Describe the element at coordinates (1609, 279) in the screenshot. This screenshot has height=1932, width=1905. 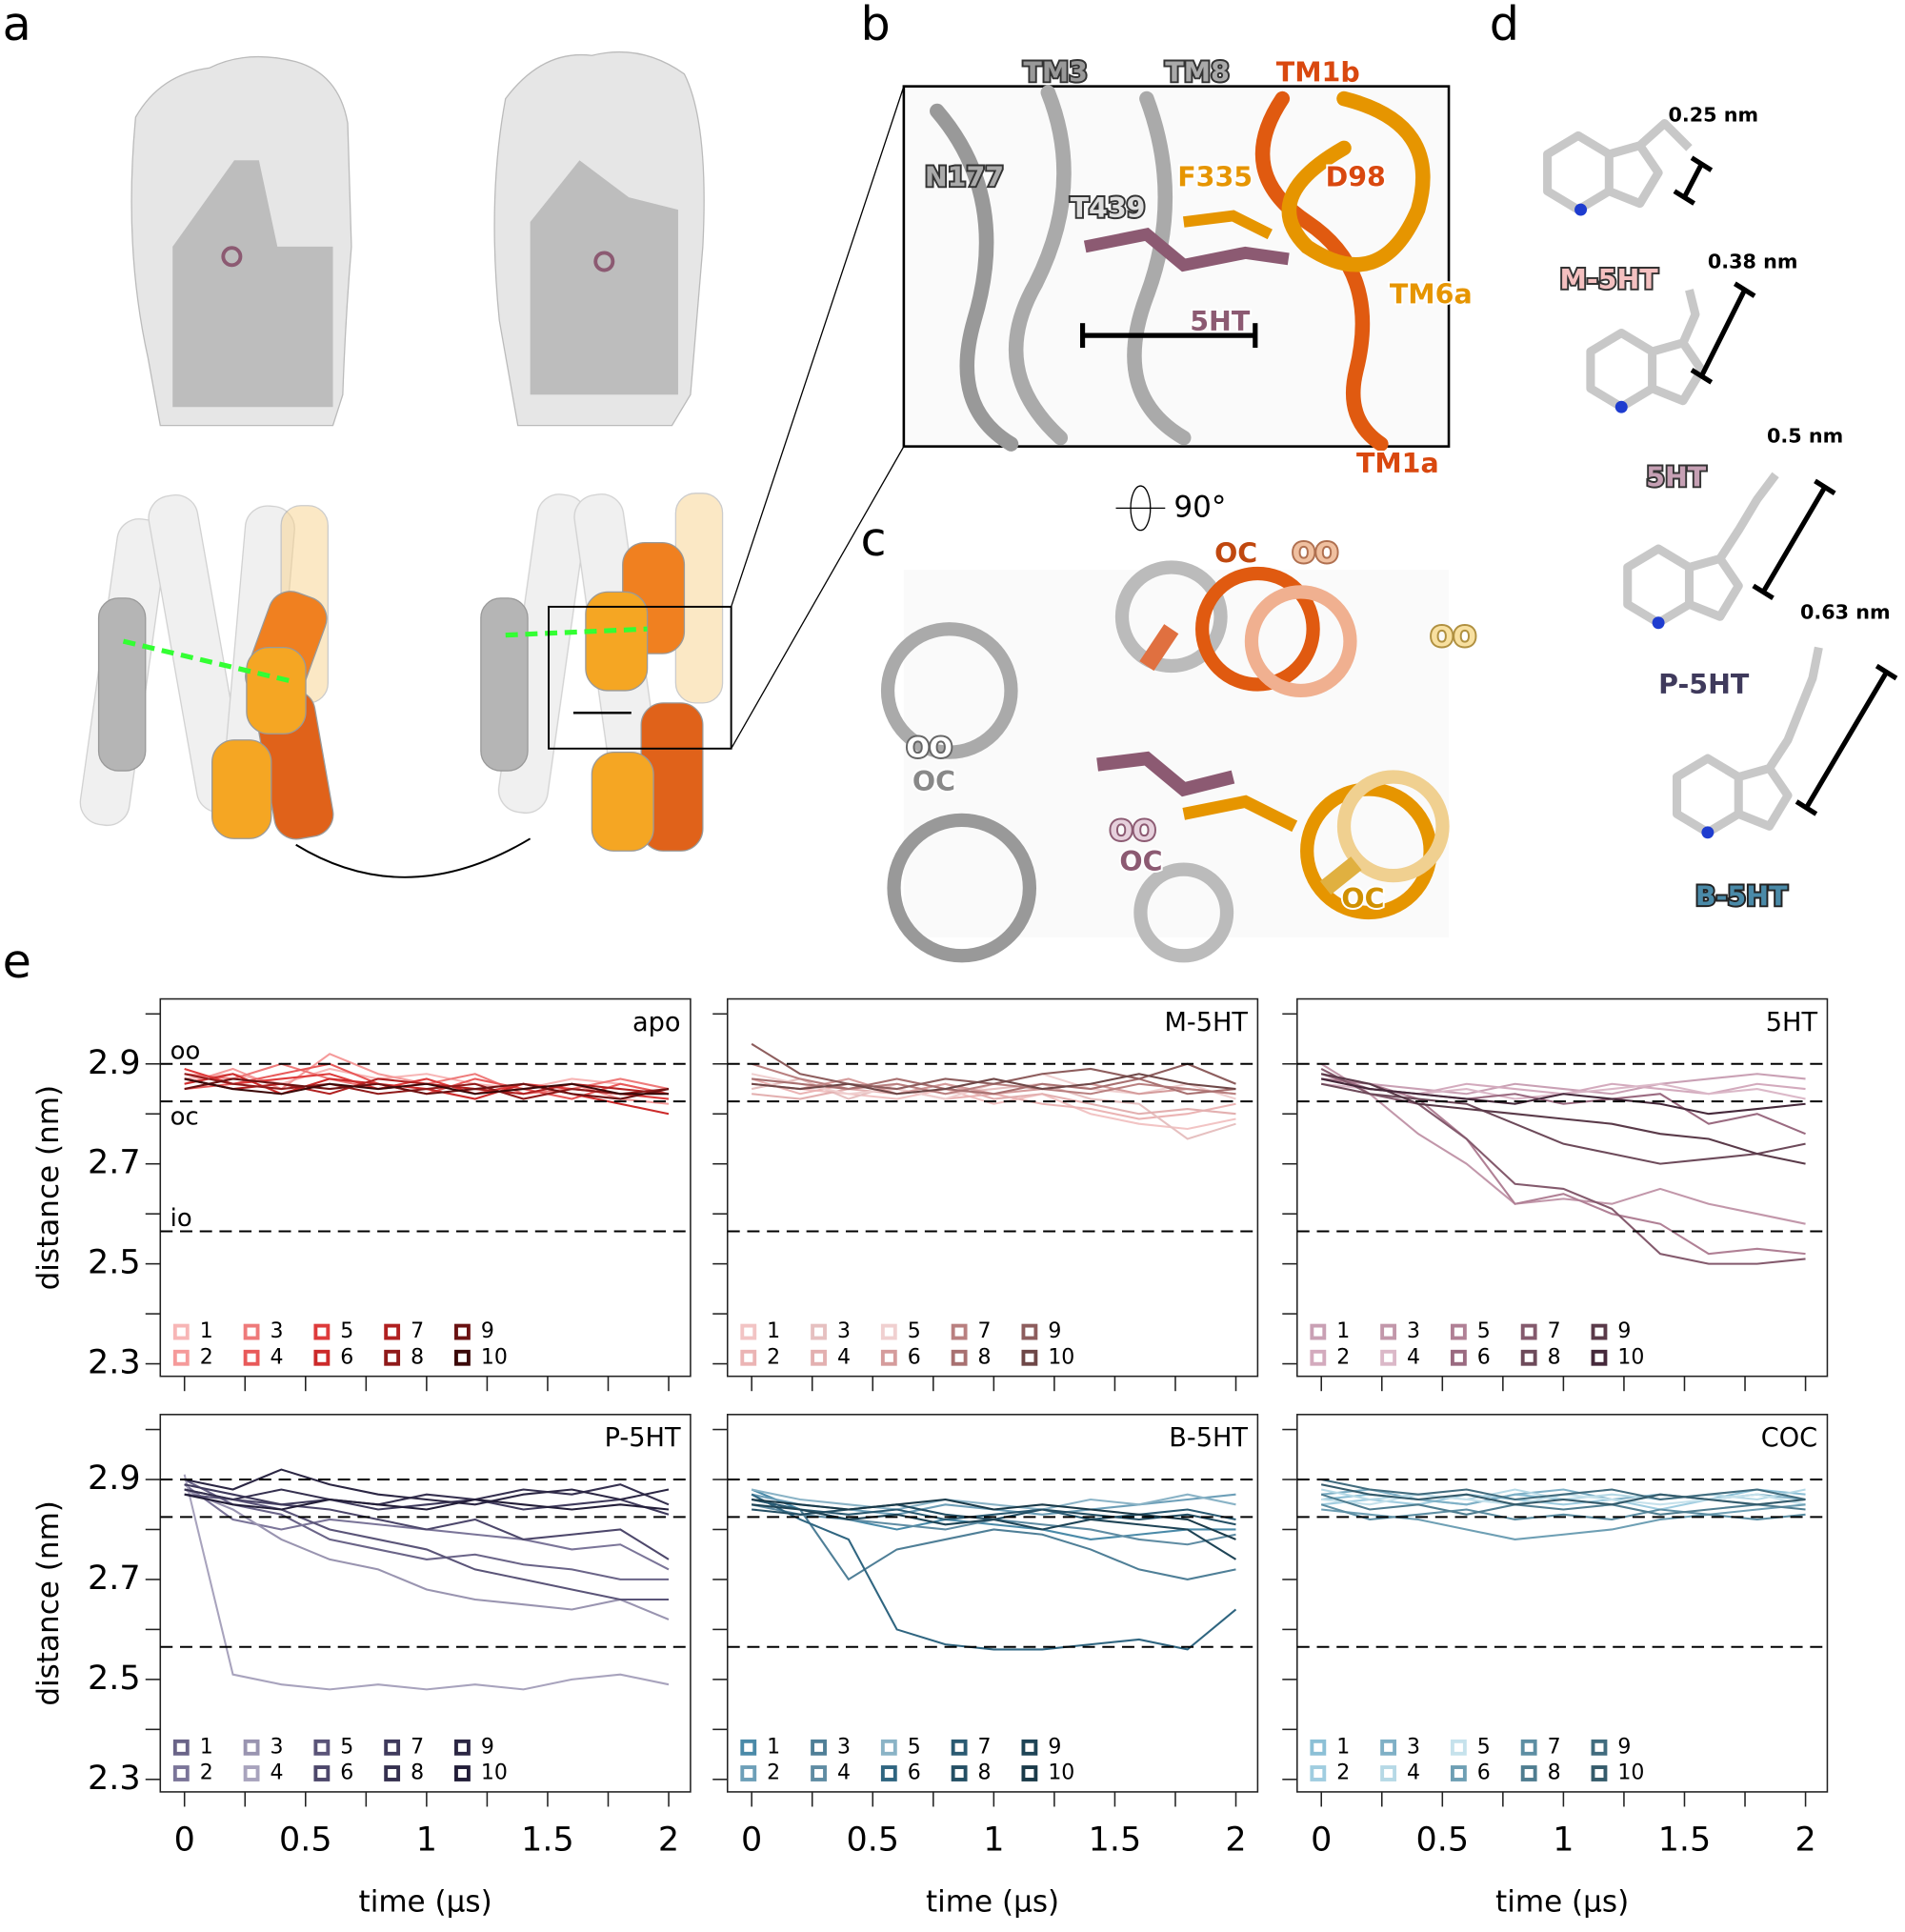
I see `molecule-name: M-5HT` at that location.